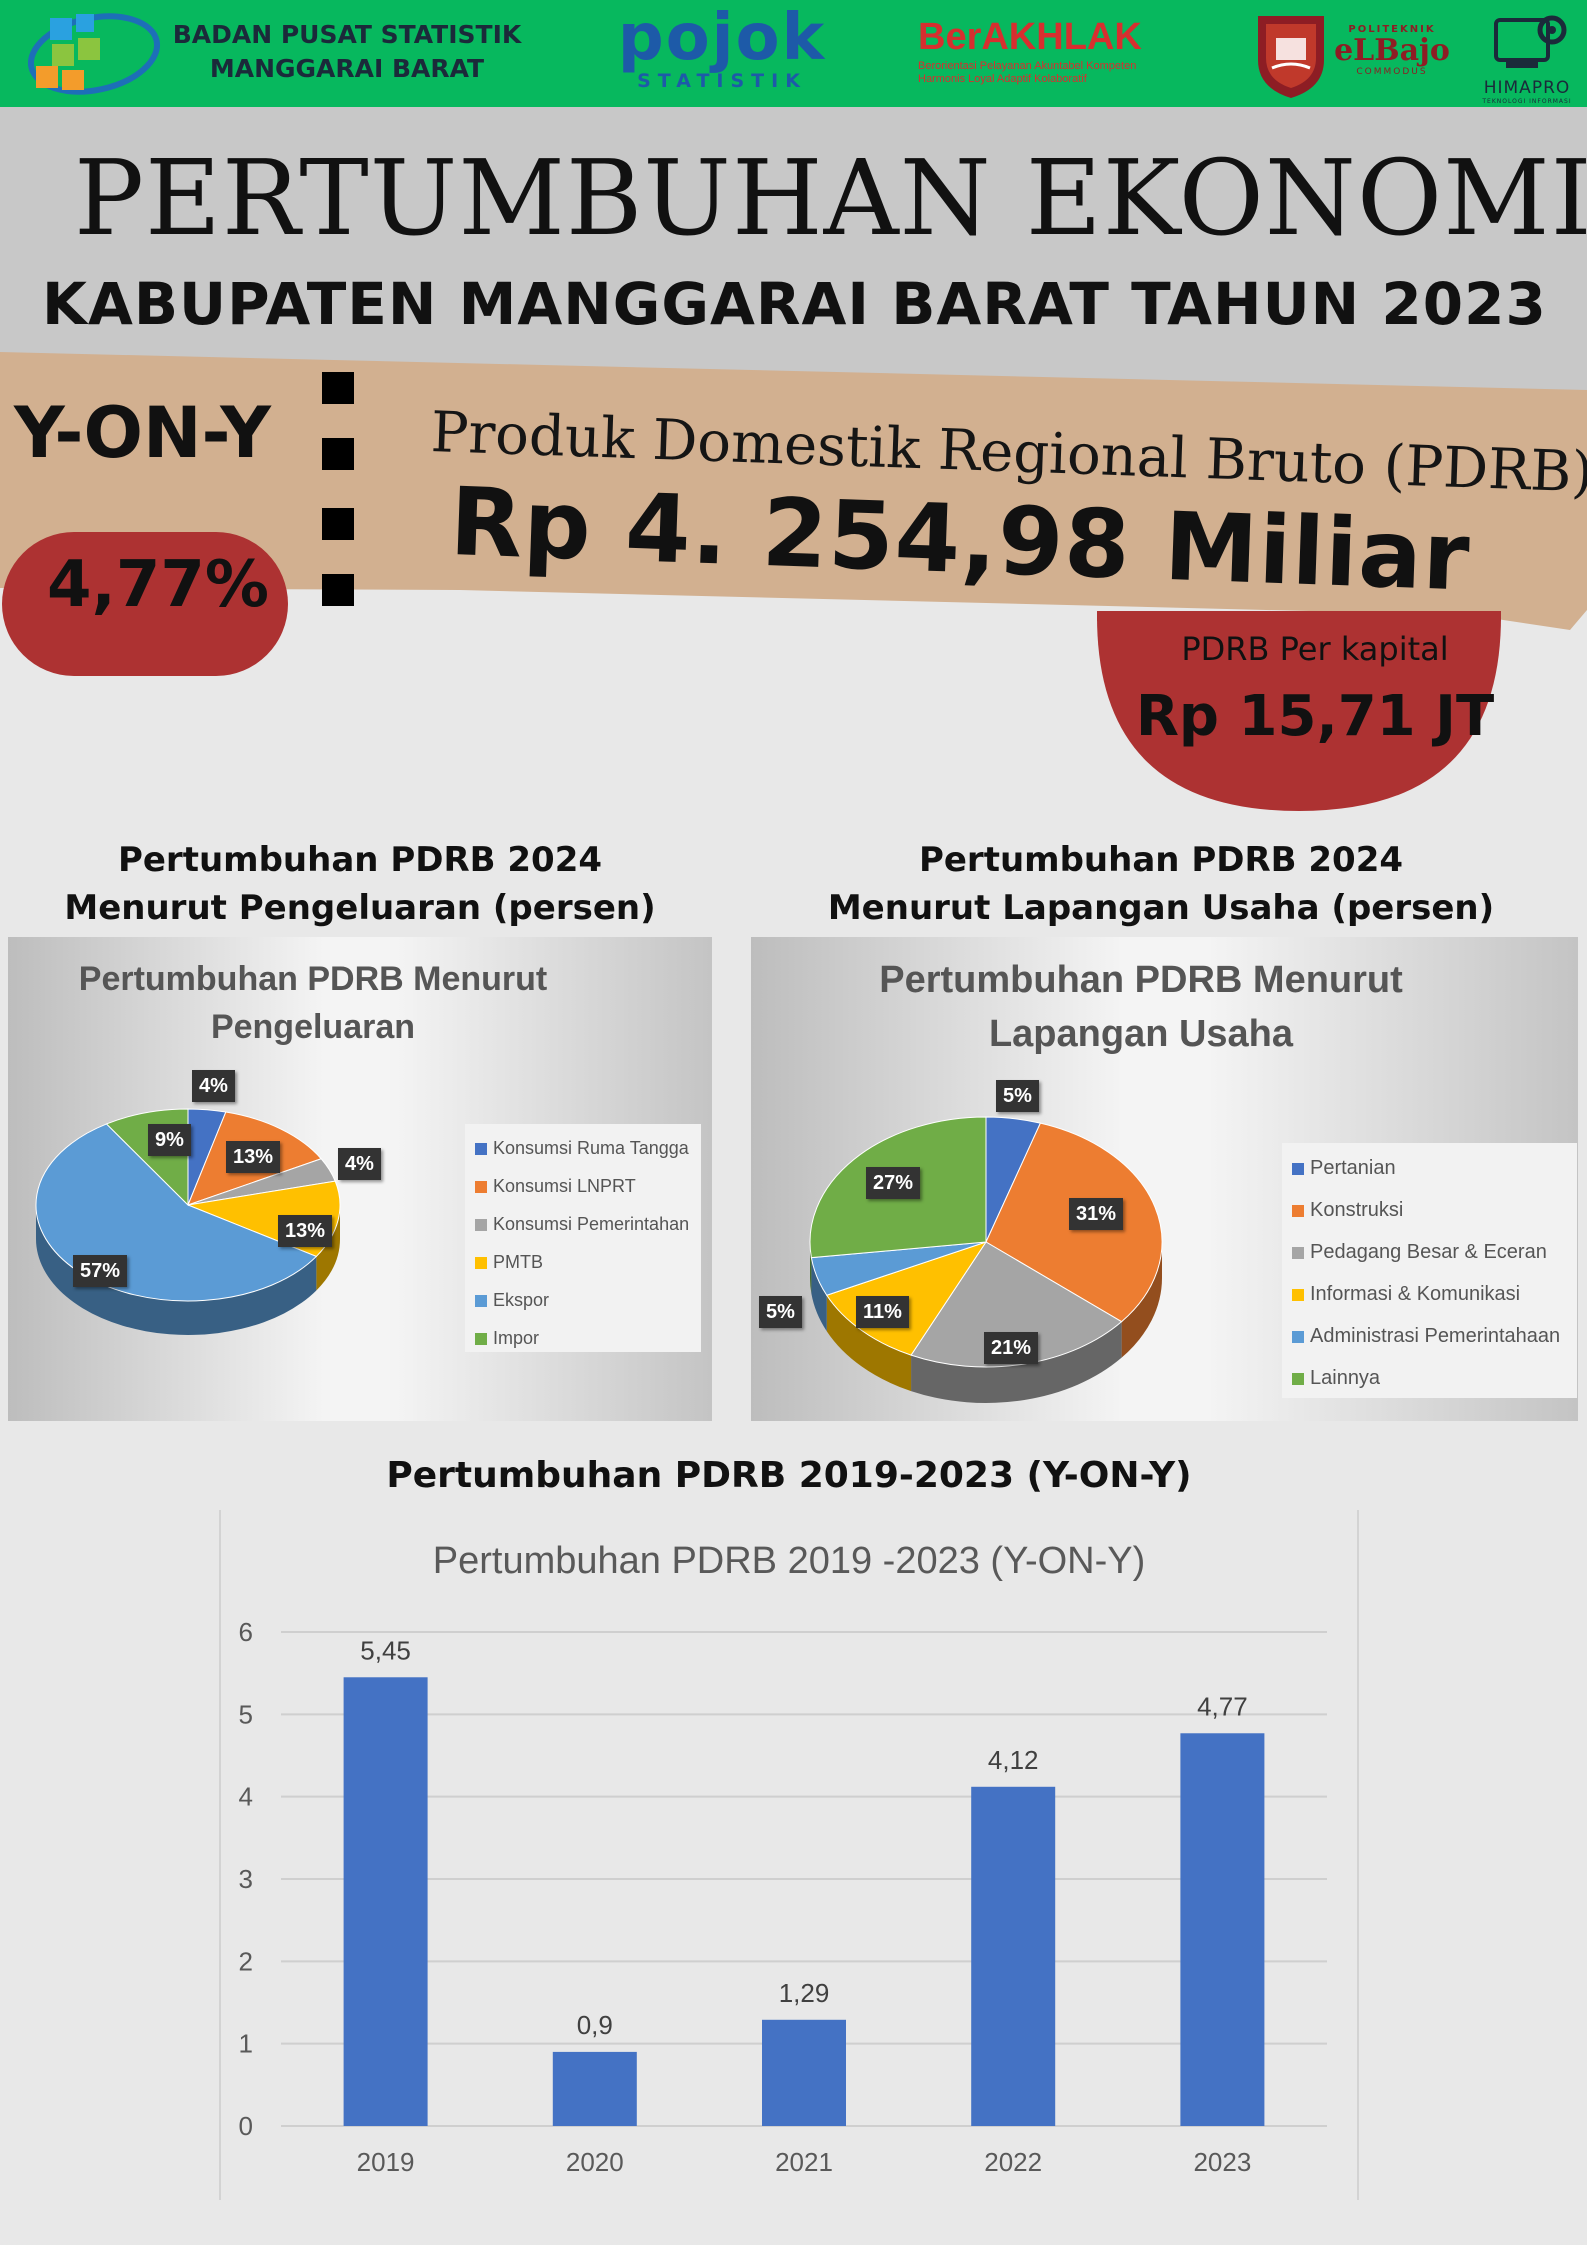  Describe the element at coordinates (100, 1271) in the screenshot. I see `pie-data-label: 57%` at that location.